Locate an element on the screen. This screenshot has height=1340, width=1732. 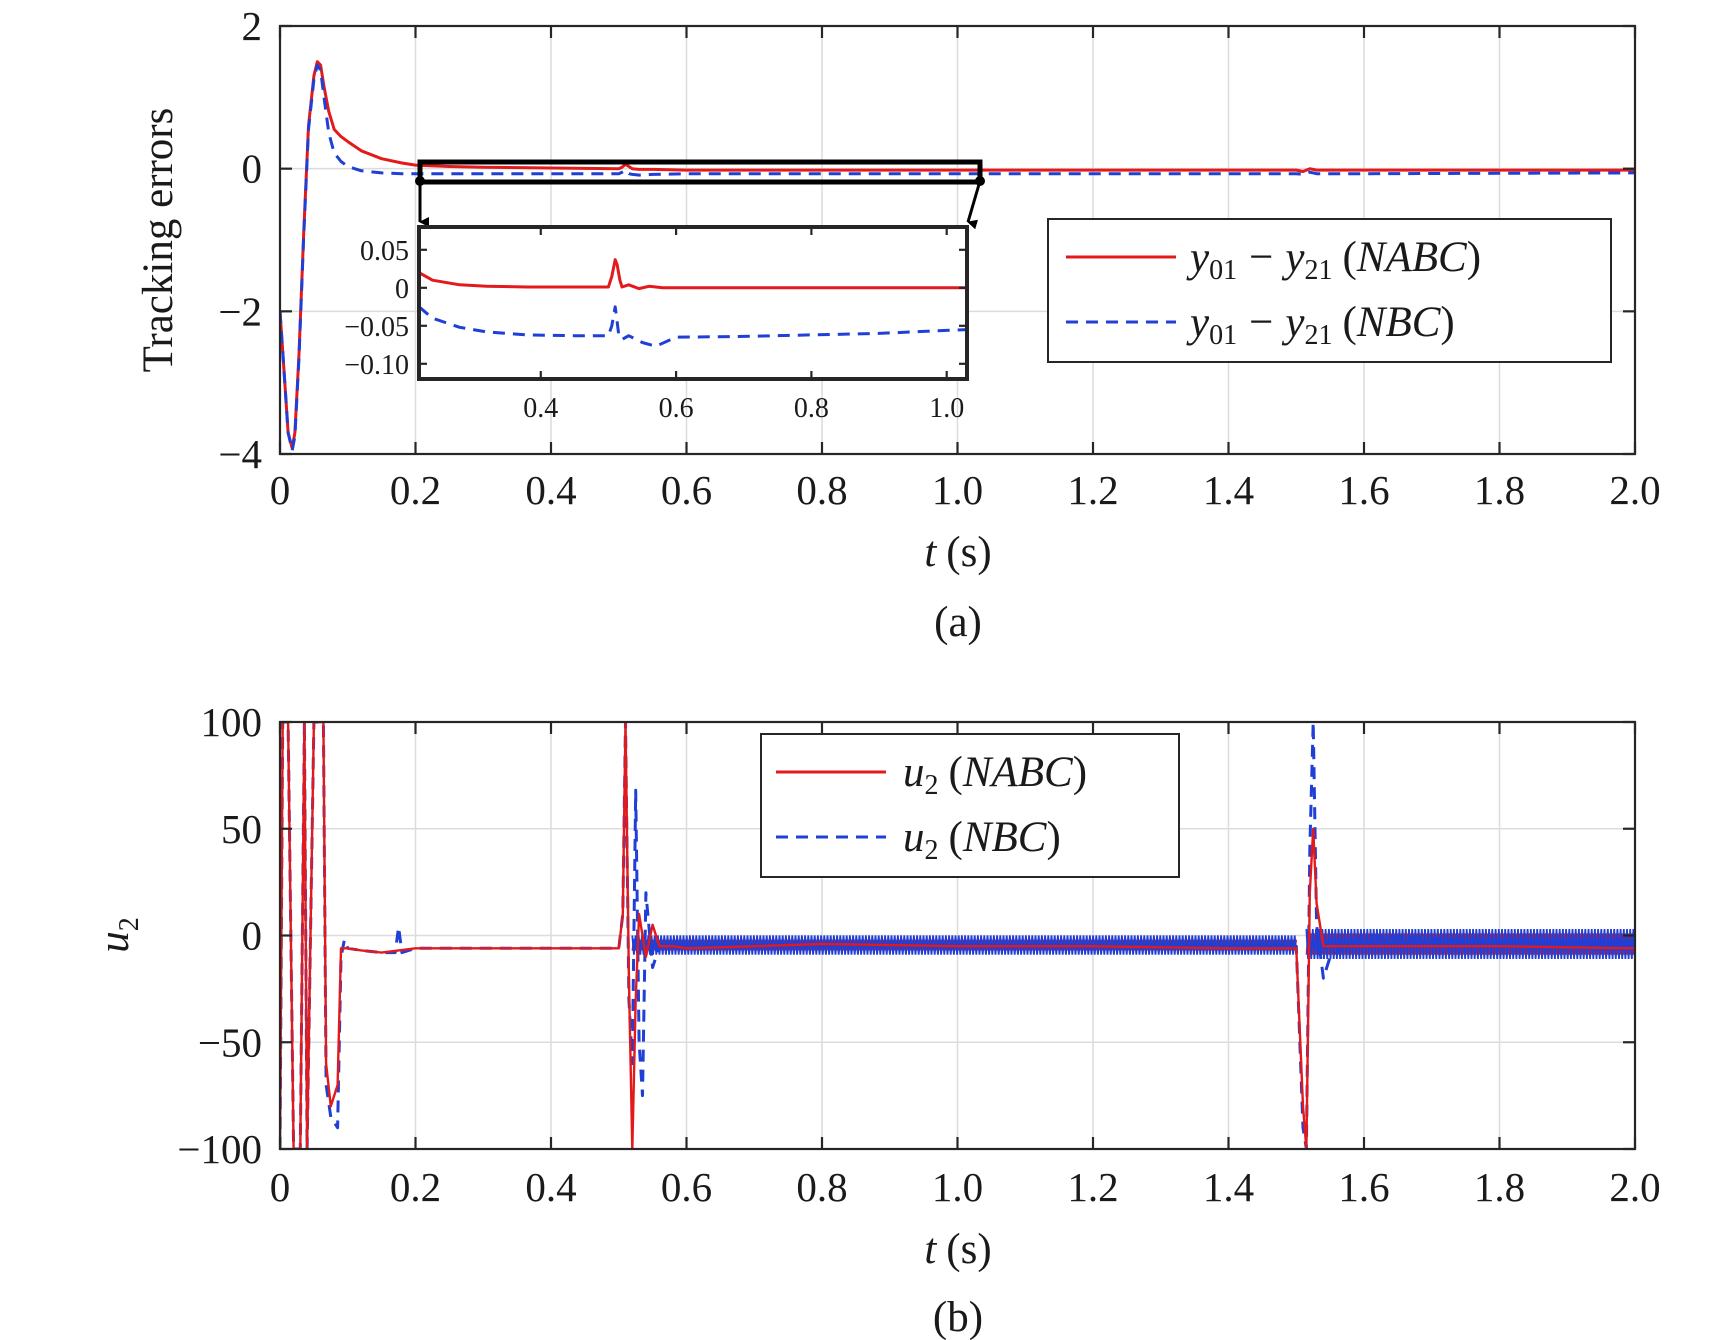
legend-a: y01− y21 (NABC) y01− y21 (NBC) is located at coordinates (1329, 290).